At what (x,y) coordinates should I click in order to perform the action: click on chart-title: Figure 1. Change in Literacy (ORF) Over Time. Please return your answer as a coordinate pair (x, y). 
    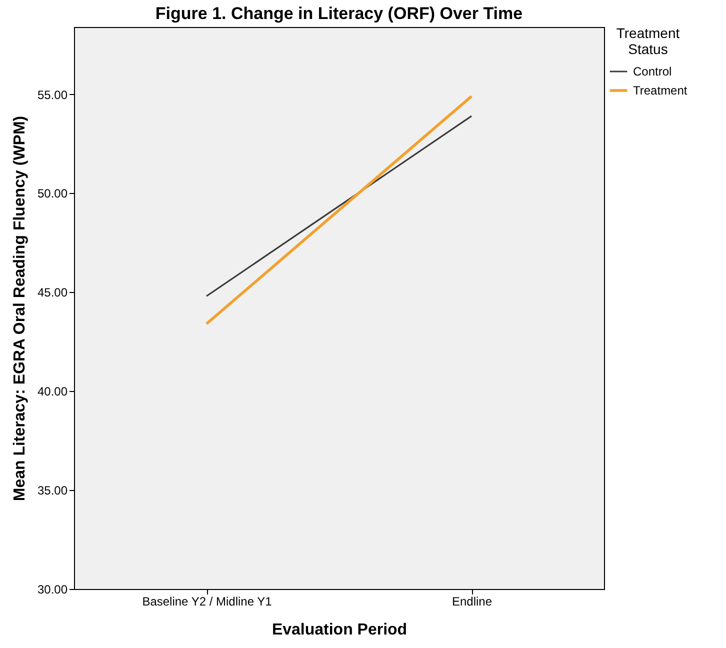
    Looking at the image, I should click on (339, 13).